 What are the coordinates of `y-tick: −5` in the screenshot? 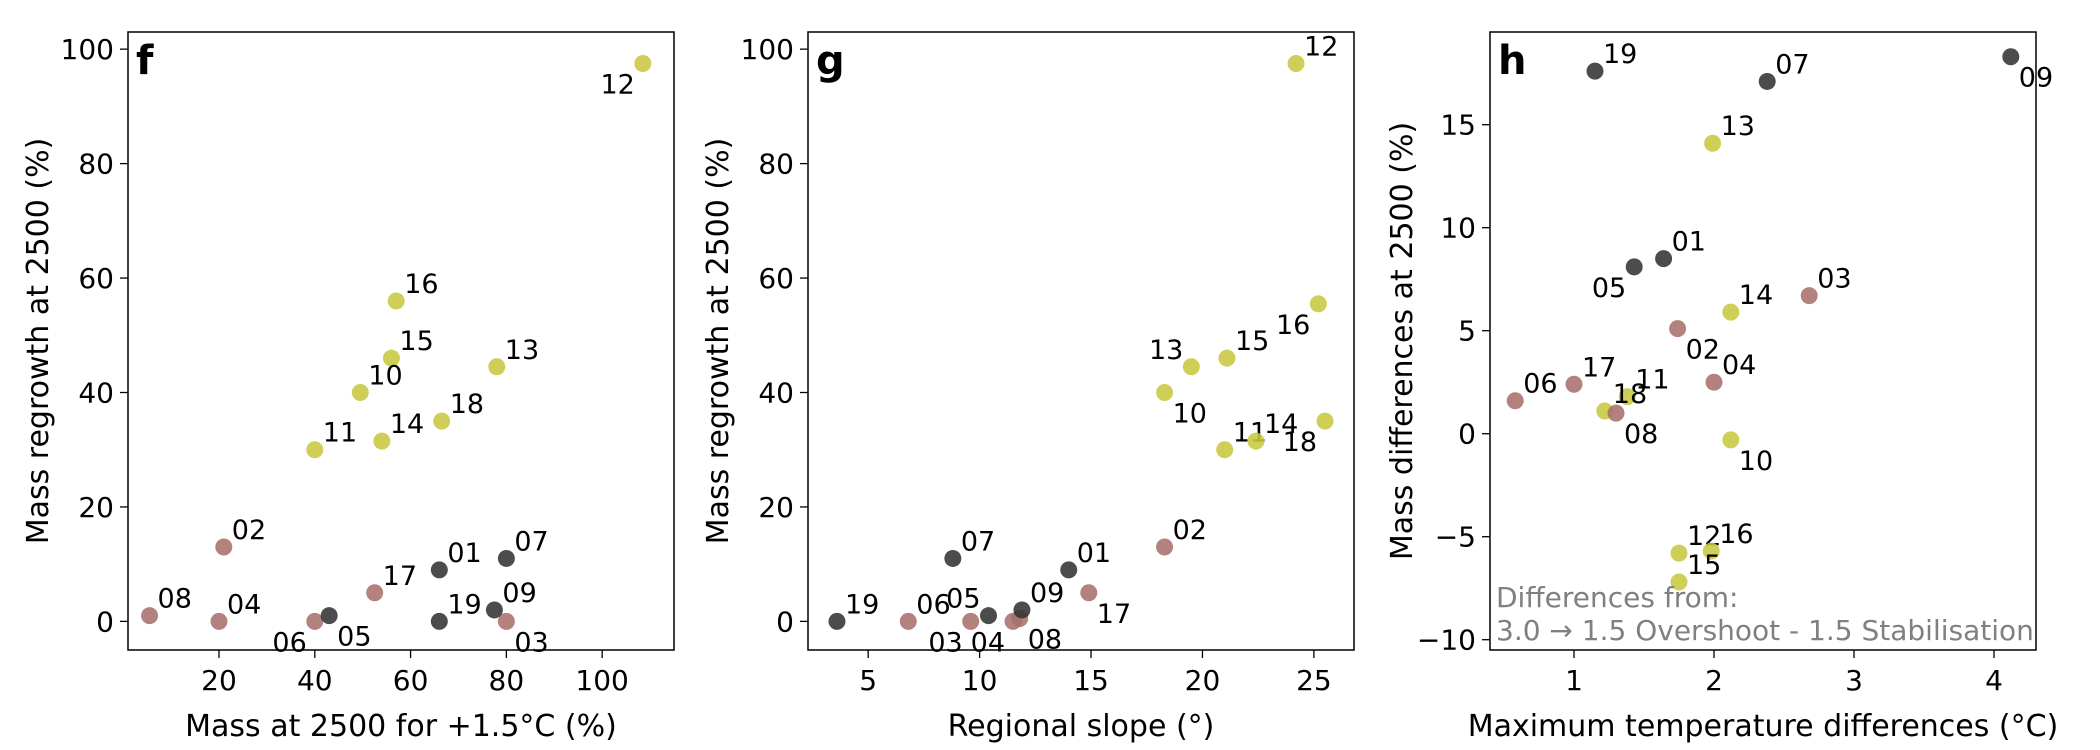 It's located at (1462, 537).